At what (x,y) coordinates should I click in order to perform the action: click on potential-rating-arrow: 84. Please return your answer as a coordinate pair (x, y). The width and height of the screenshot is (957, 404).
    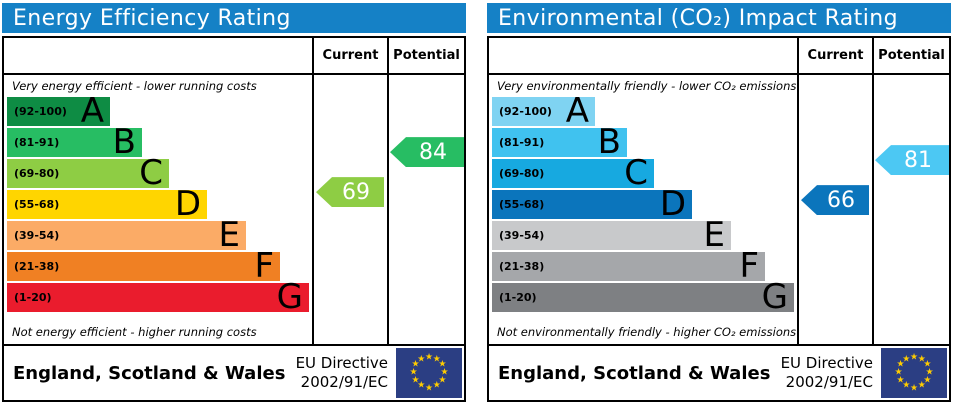
    Looking at the image, I should click on (427, 152).